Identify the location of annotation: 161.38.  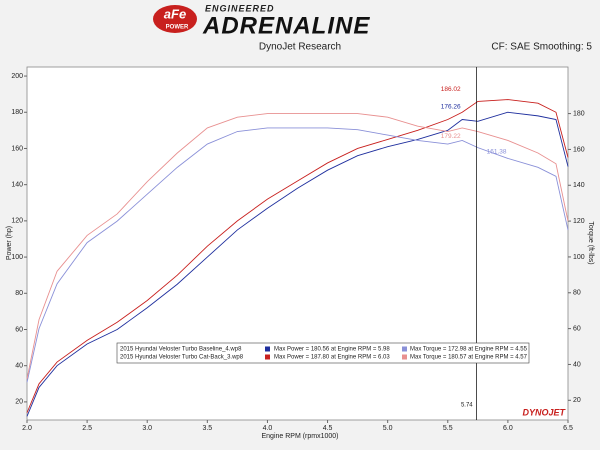
(497, 152).